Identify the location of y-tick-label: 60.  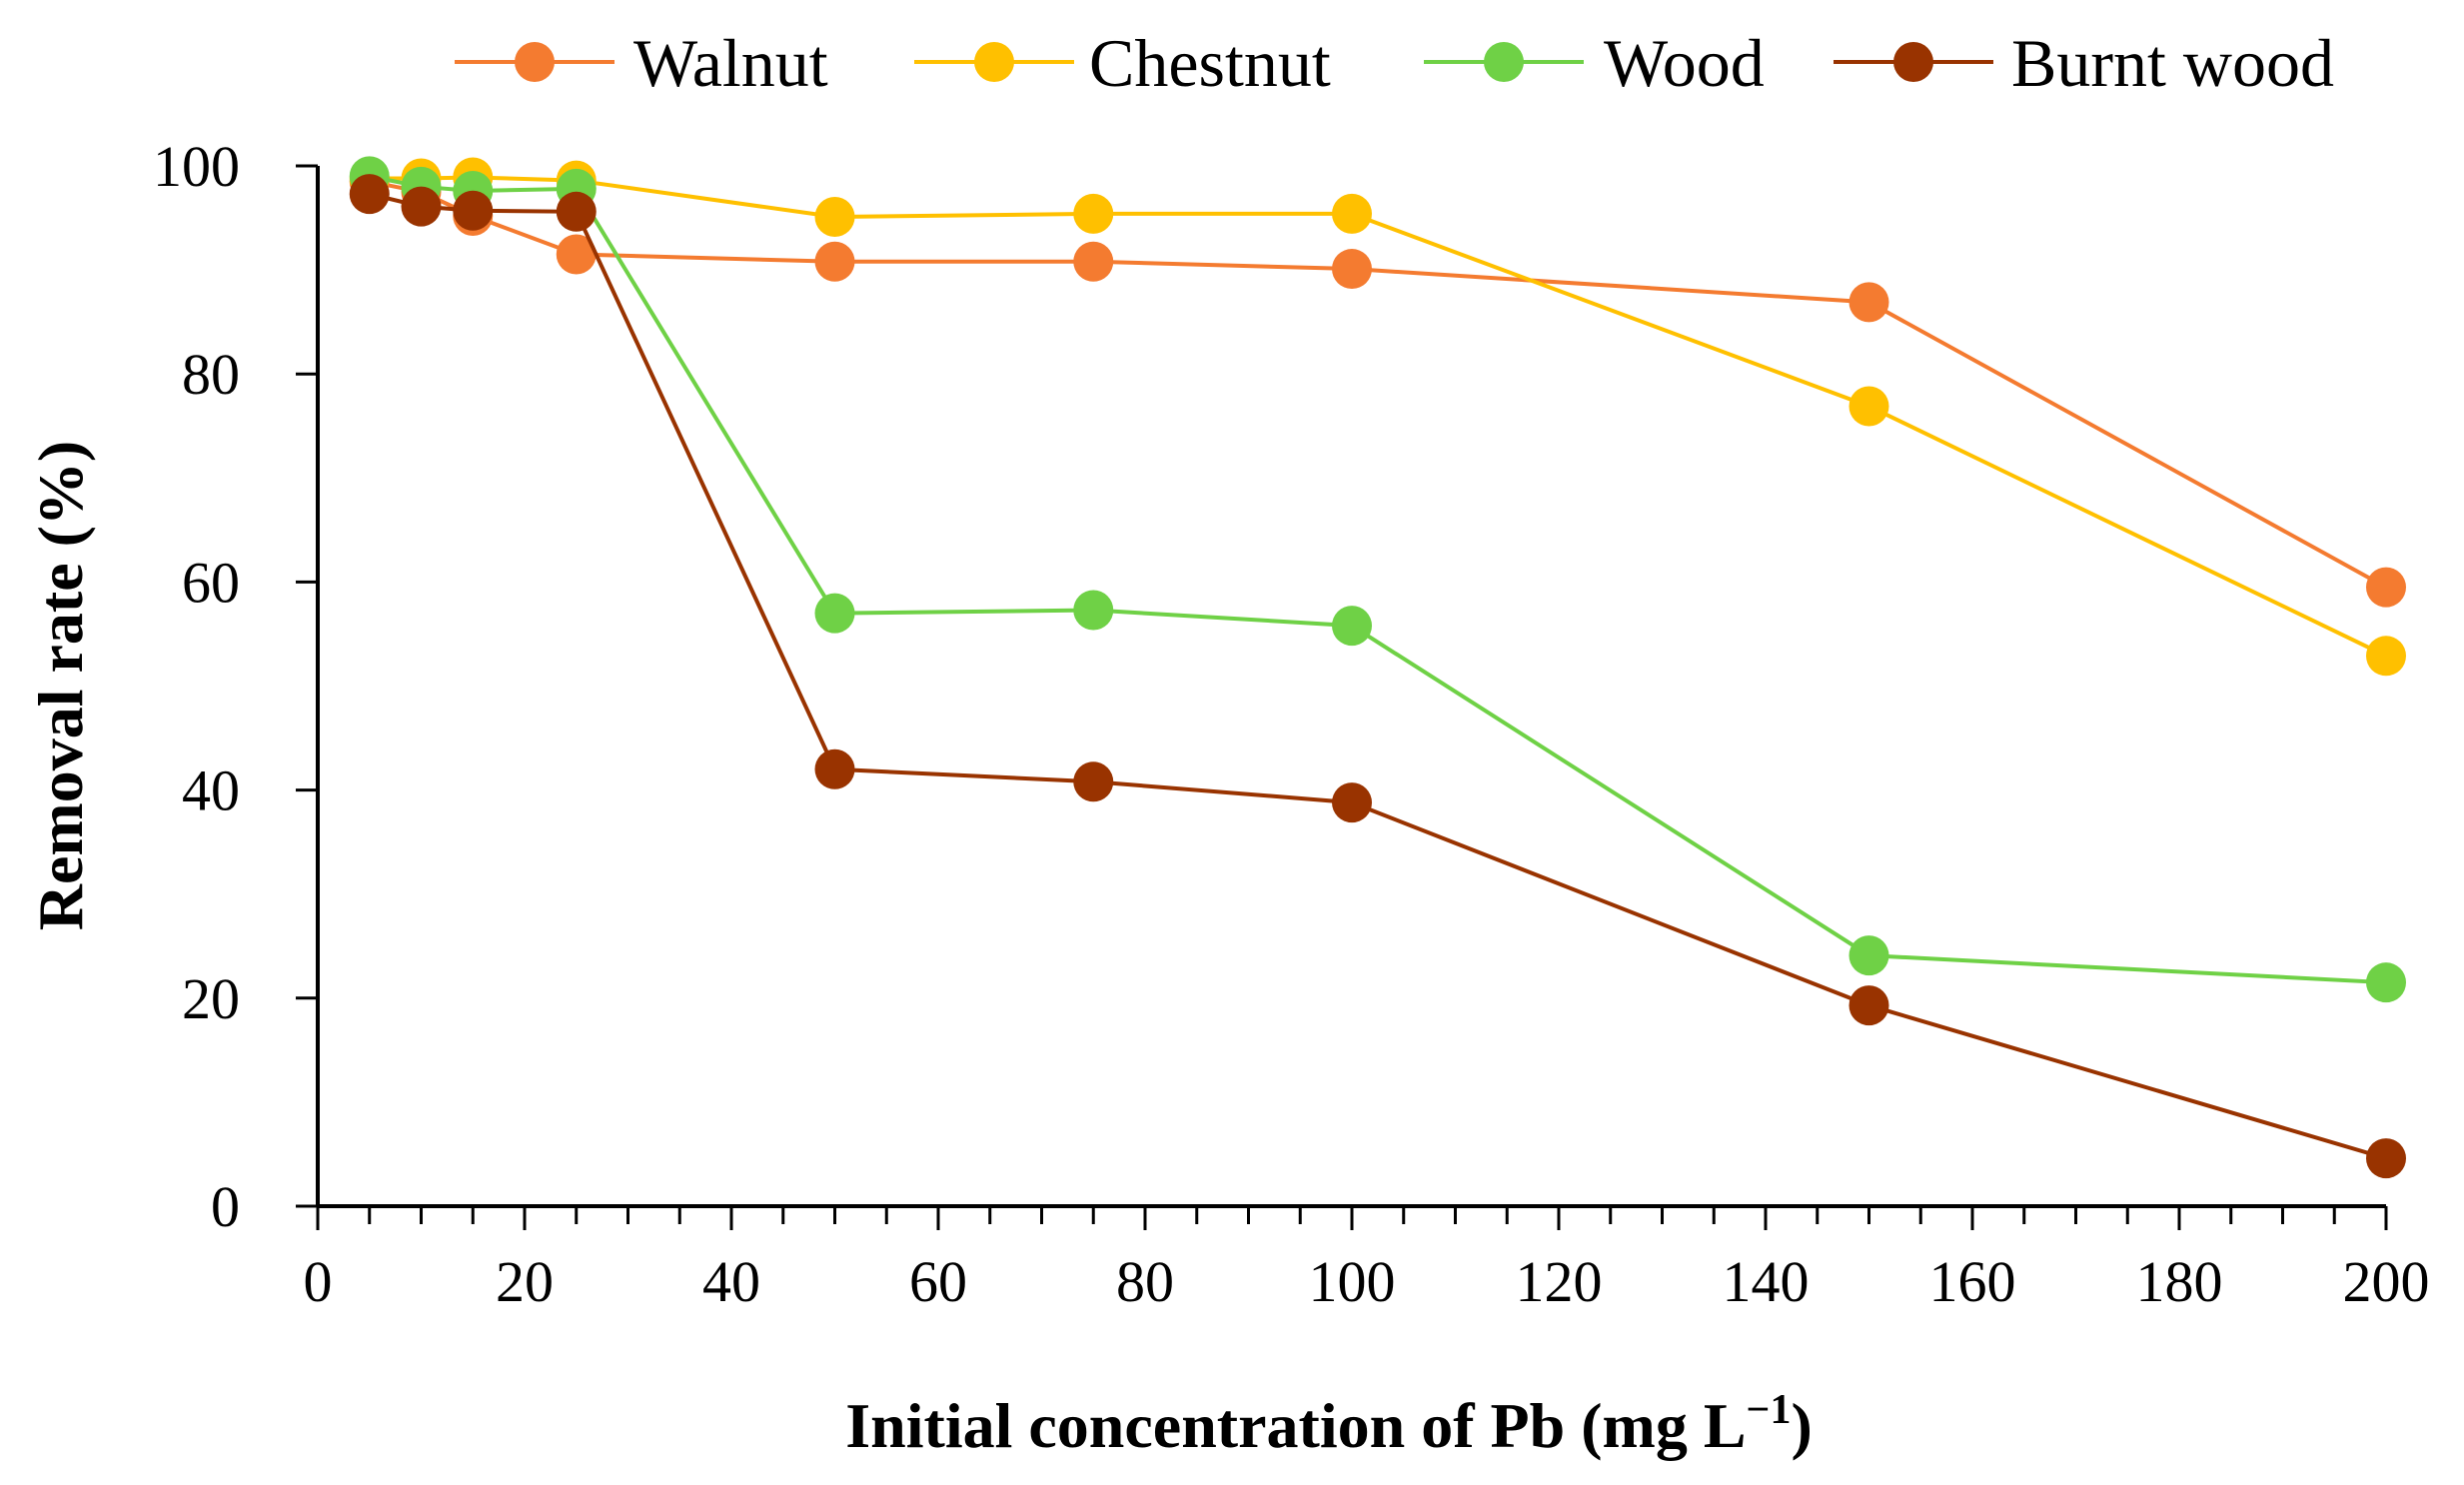
(211, 582).